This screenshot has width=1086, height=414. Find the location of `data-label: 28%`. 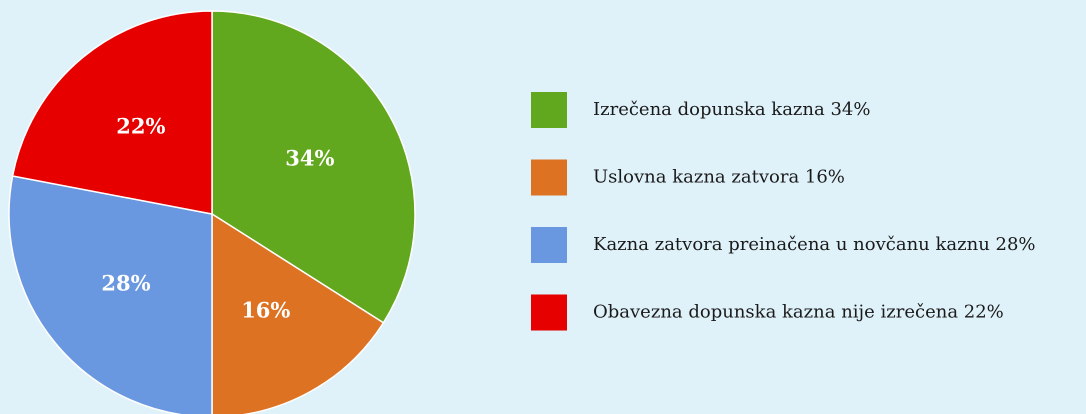

data-label: 28% is located at coordinates (125, 283).